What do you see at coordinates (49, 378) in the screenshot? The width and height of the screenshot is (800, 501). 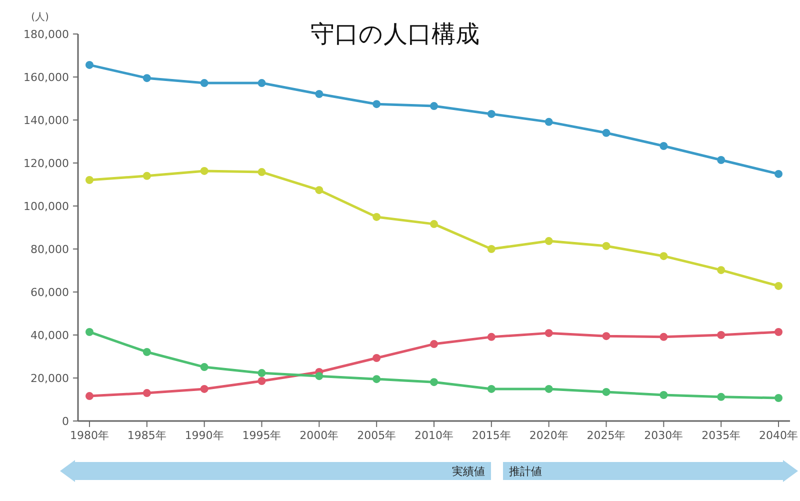 I see `y-tick-label: 20,000` at bounding box center [49, 378].